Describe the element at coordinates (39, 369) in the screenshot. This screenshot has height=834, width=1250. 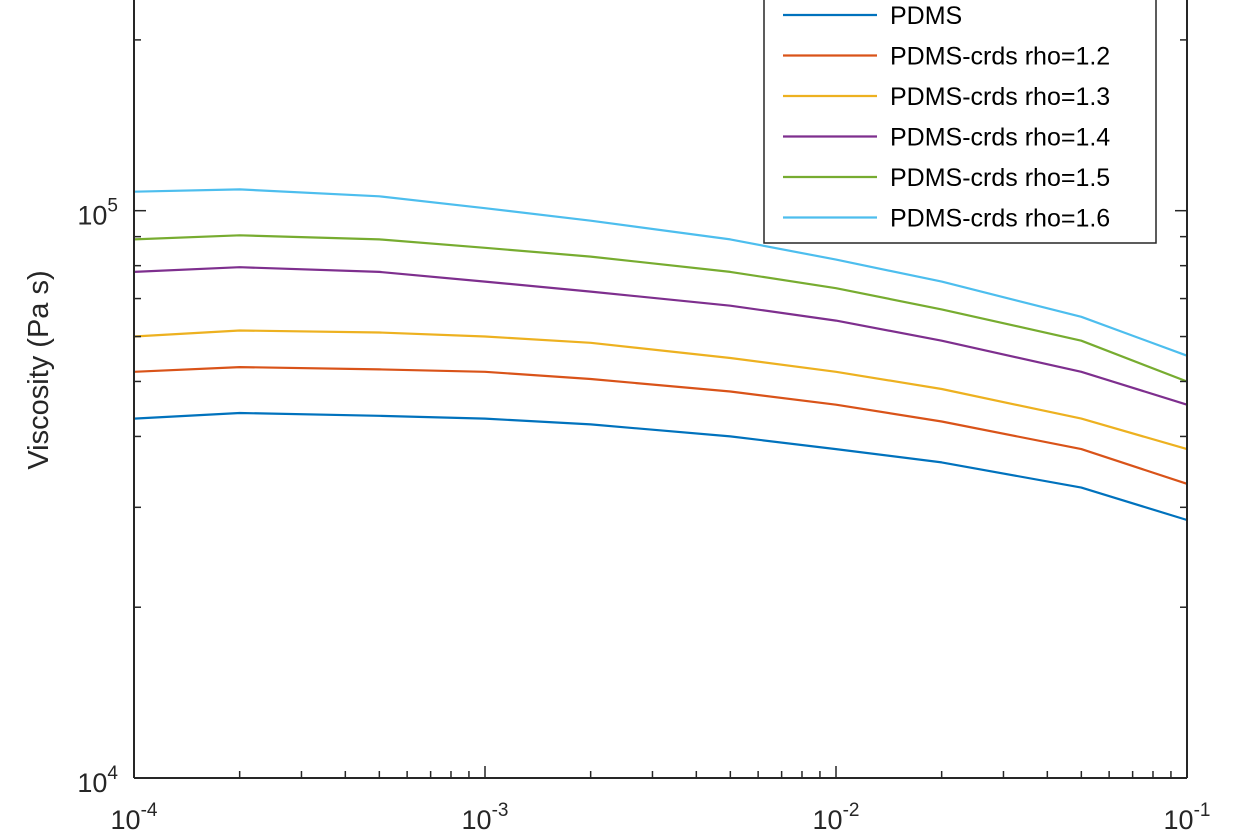
I see `y-axis-label: Viscosity (Pa s)` at that location.